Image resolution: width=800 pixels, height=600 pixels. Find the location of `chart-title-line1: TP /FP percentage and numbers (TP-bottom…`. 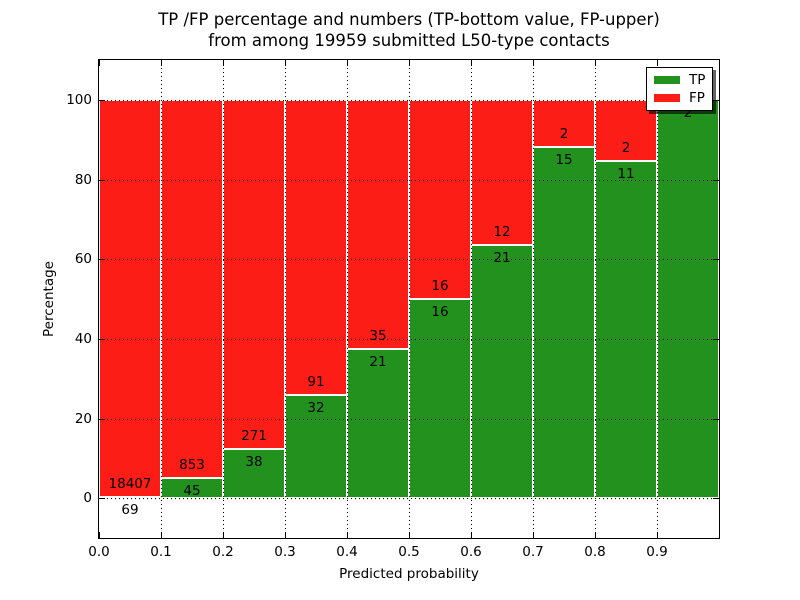

chart-title-line1: TP /FP percentage and numbers (TP-bottom… is located at coordinates (409, 19).